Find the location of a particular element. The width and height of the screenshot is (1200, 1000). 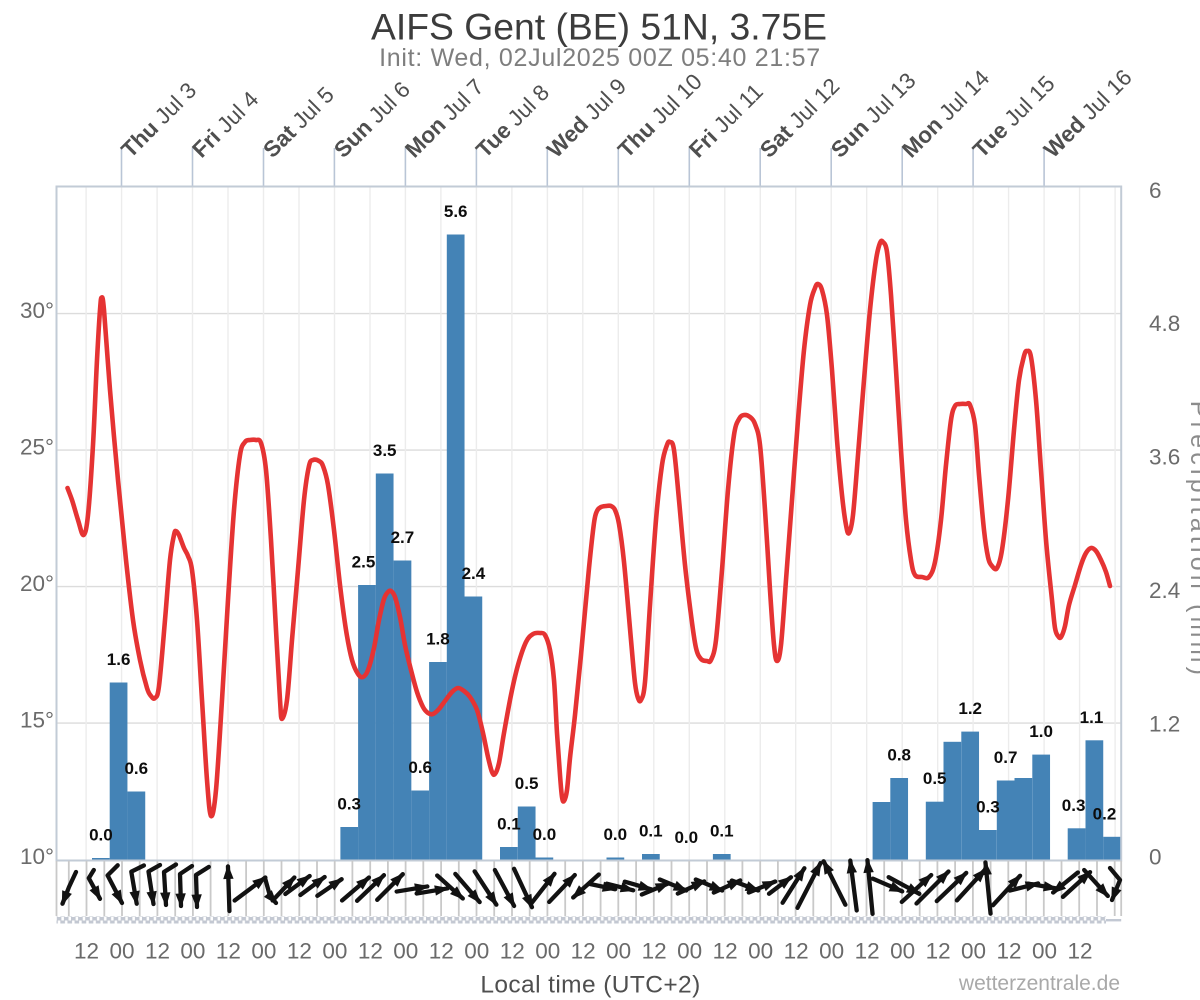

svg-text: 6 is located at coordinates (1155, 190).